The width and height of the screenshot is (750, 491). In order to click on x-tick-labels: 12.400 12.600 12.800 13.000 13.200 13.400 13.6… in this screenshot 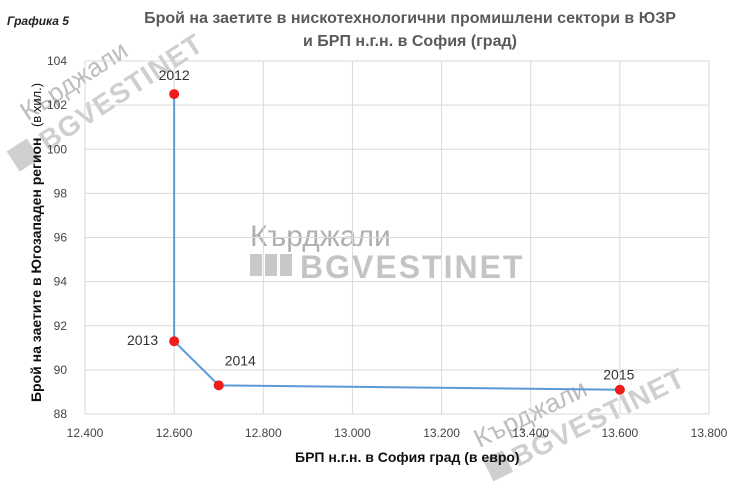, I will do `click(397, 433)`.